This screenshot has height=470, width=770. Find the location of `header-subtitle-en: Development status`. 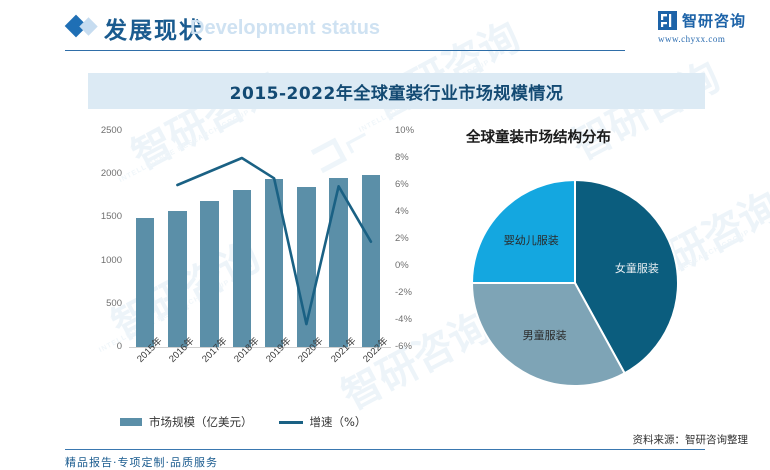

header-subtitle-en: Development status is located at coordinates (285, 28).